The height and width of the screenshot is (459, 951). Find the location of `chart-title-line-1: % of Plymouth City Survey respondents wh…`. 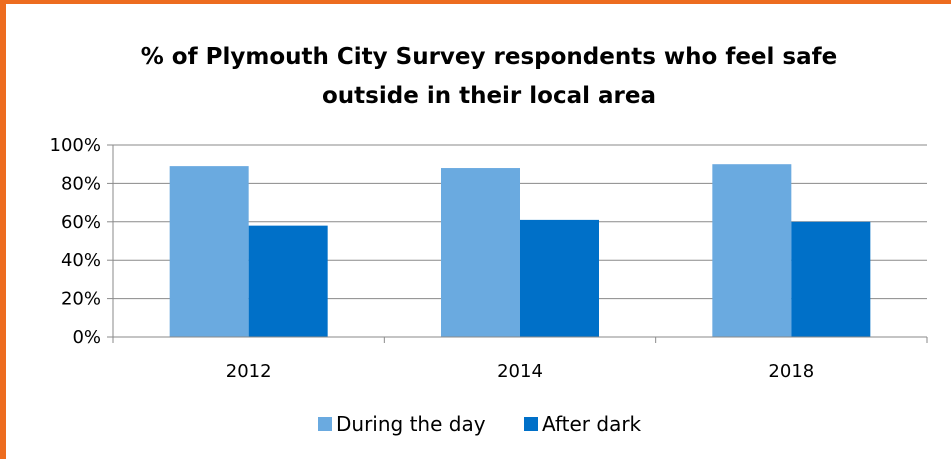

chart-title-line-1: % of Plymouth City Survey respondents wh… is located at coordinates (489, 57).